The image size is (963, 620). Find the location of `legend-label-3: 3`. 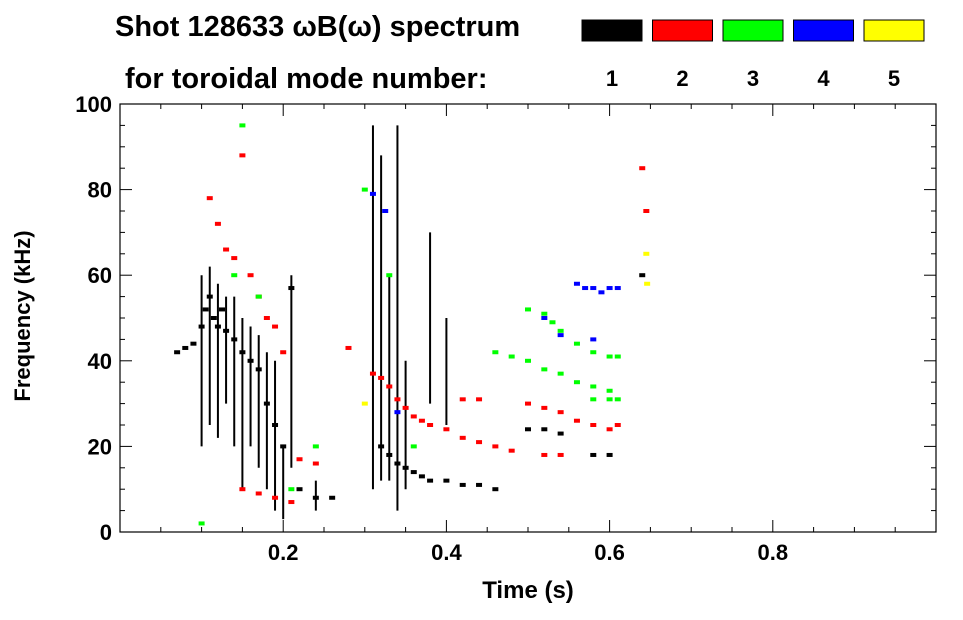

legend-label-3: 3 is located at coordinates (753, 78).